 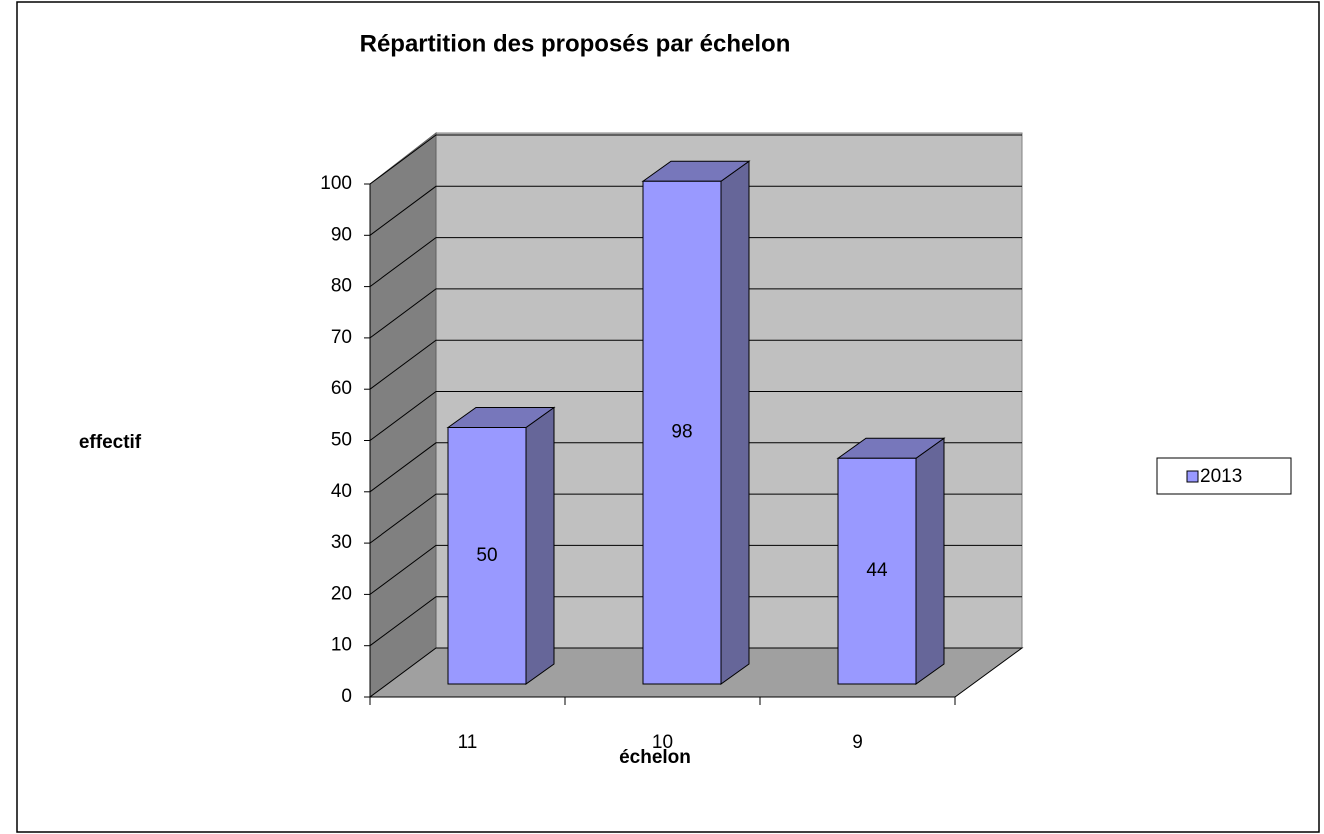 What do you see at coordinates (1192, 476) in the screenshot?
I see `legend-swatch` at bounding box center [1192, 476].